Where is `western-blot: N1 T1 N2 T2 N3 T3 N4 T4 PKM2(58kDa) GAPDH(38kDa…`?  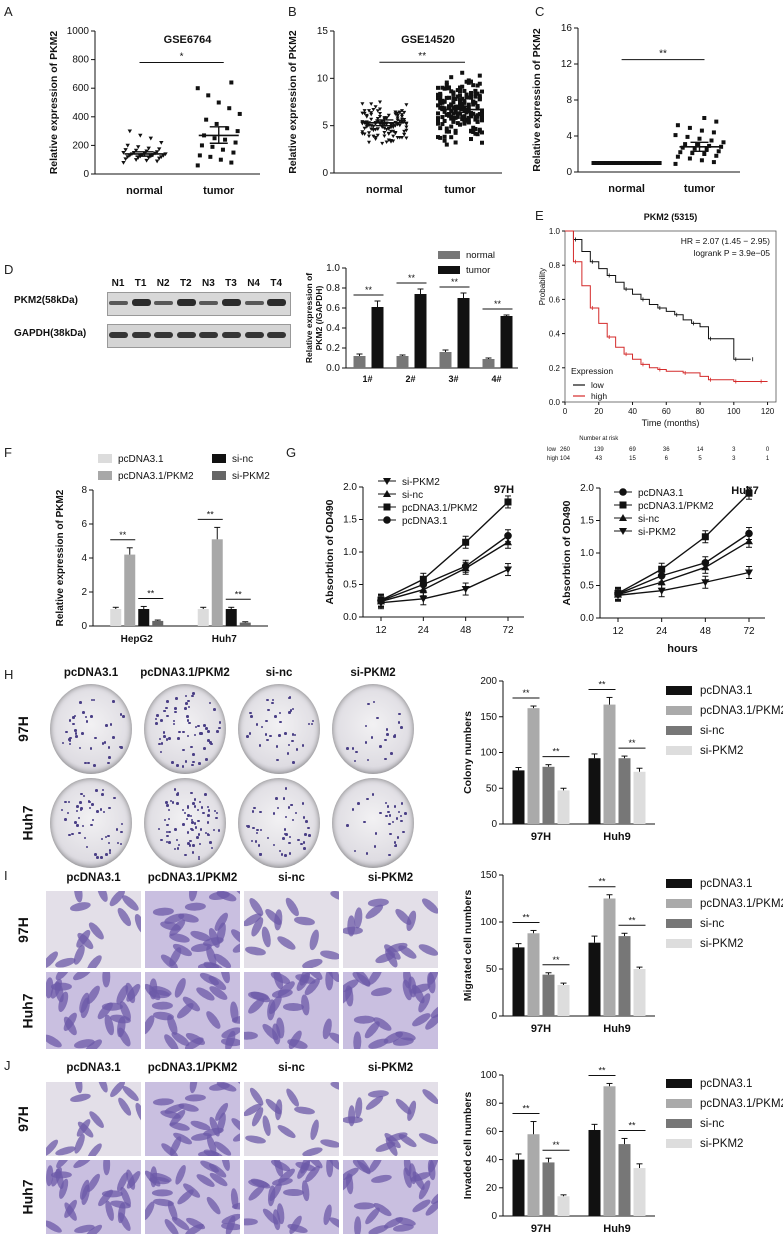
western-blot: N1 T1 N2 T2 N3 T3 N4 T4 PKM2(58kDa) GAPDH(38kDa… is located at coordinates (152, 314).